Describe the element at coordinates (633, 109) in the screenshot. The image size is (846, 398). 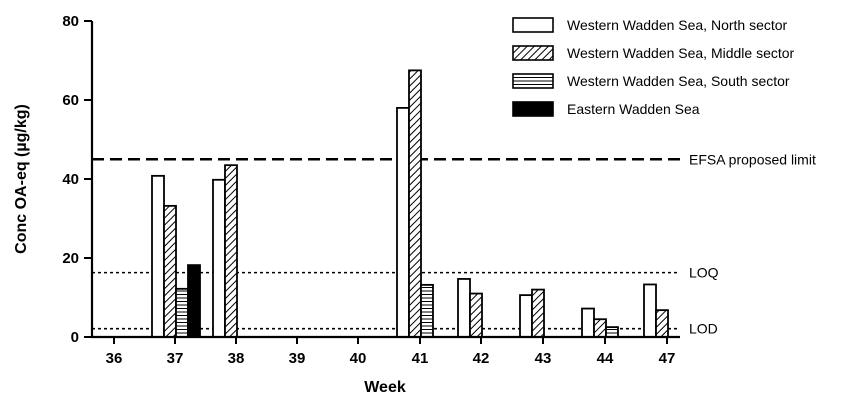
I see `legend-label-eastern-wadden-sea: Eastern Wadden Sea` at that location.